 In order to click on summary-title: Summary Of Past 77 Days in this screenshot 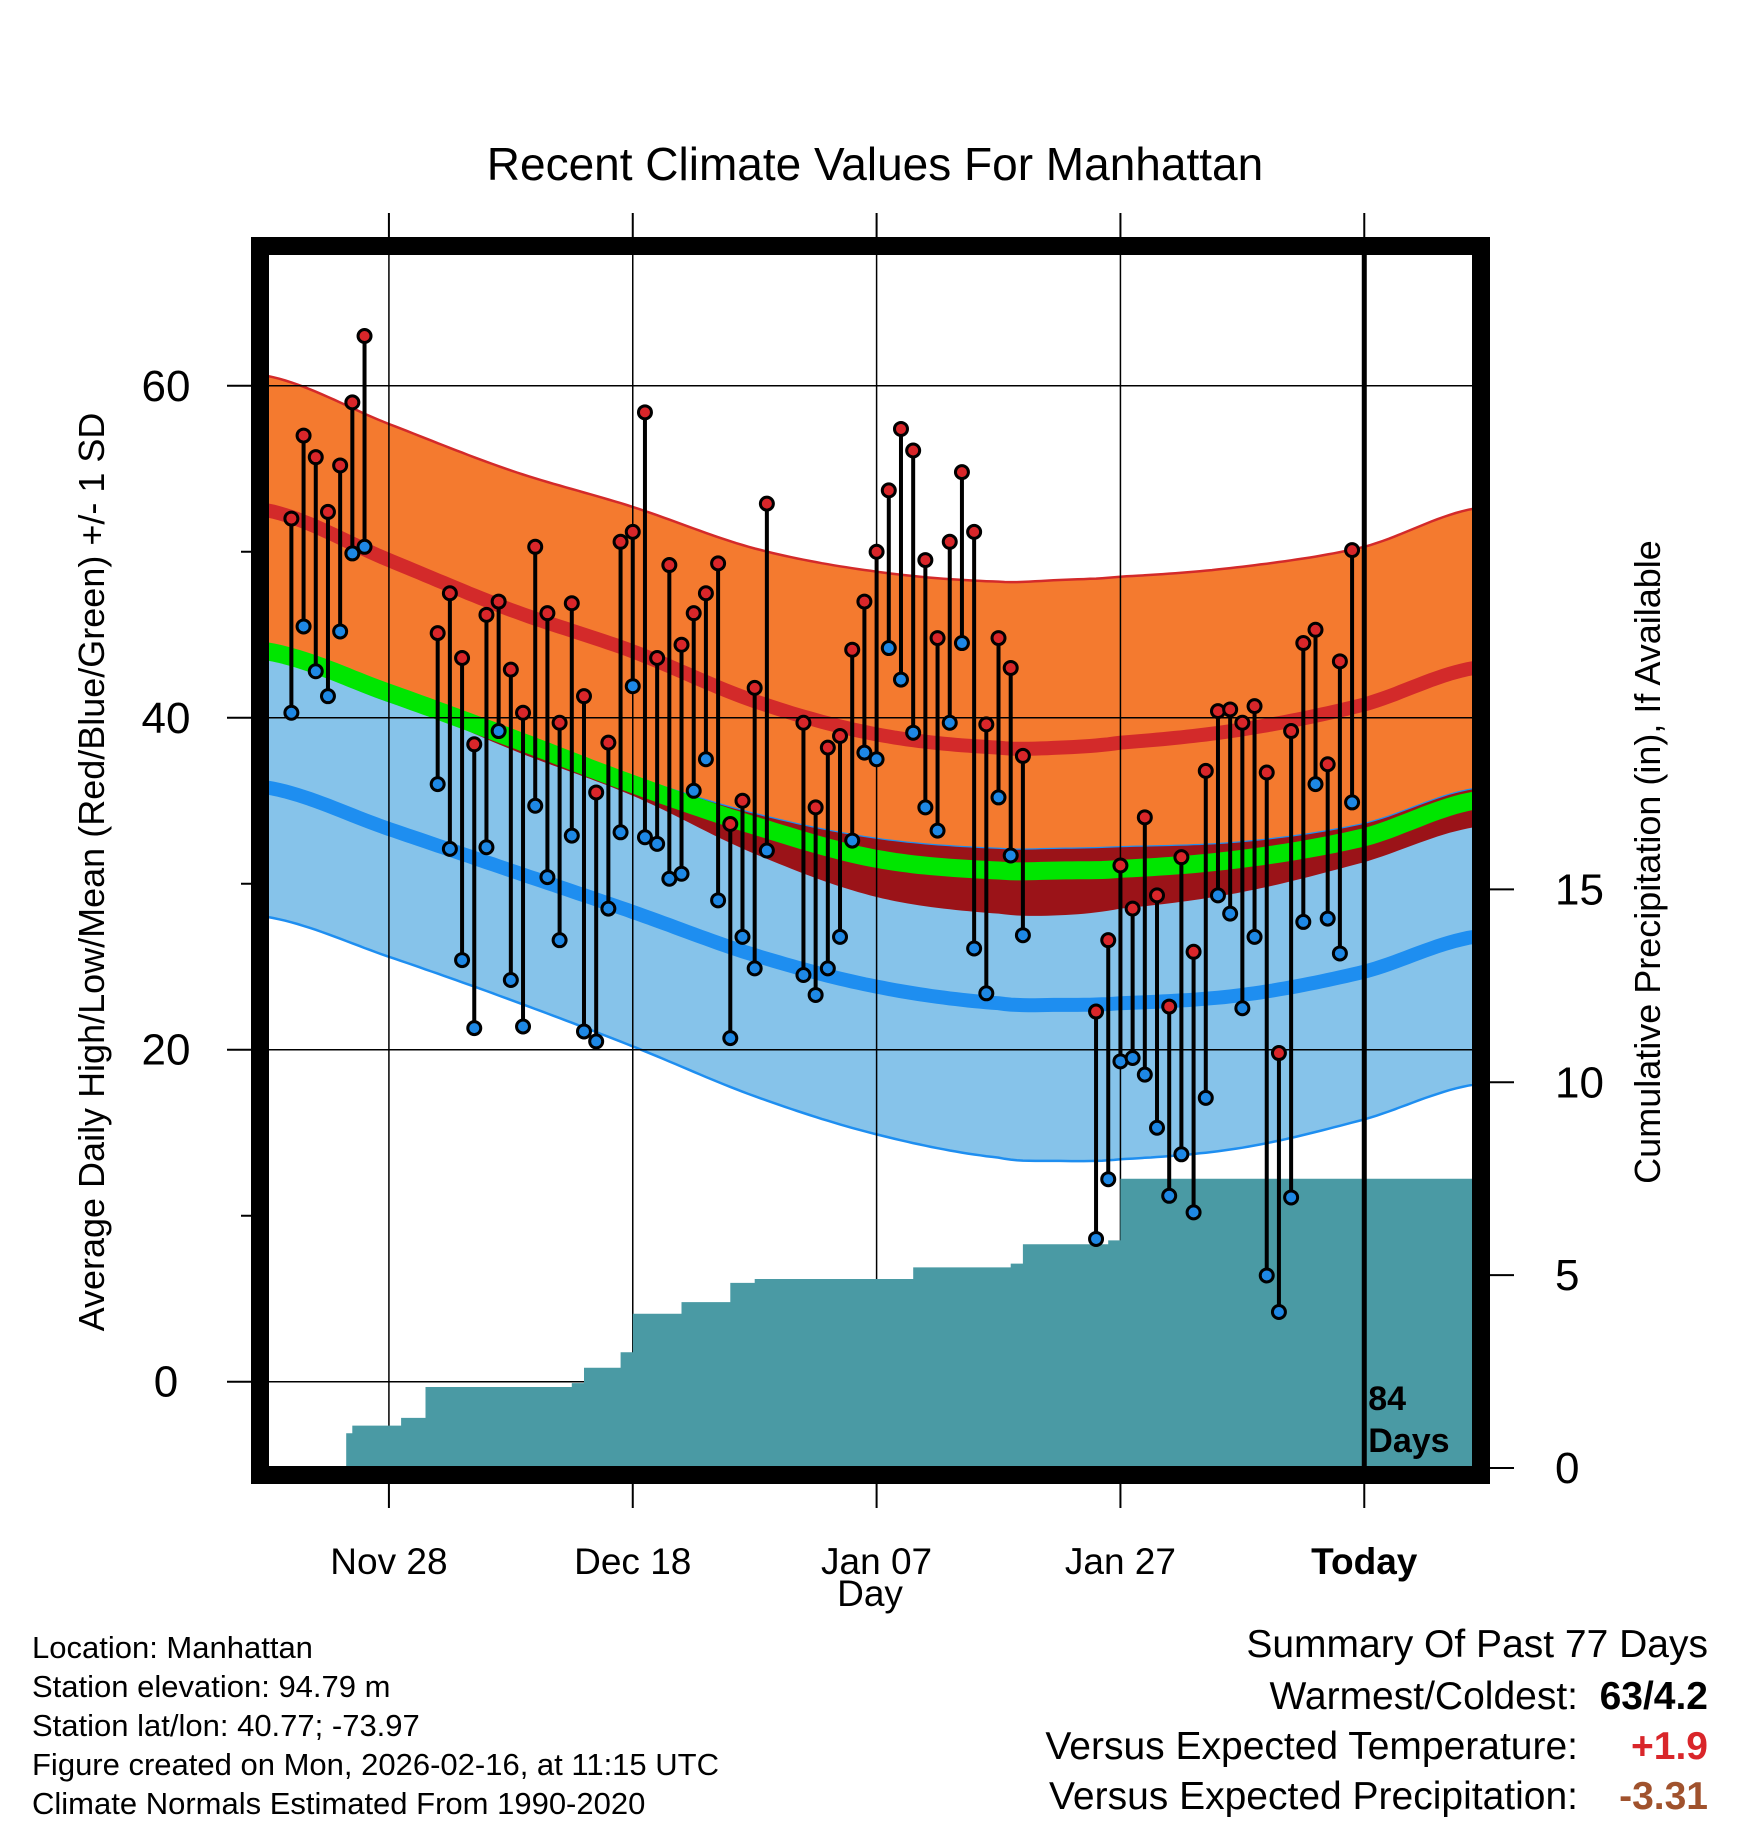, I will do `click(1477, 1644)`.